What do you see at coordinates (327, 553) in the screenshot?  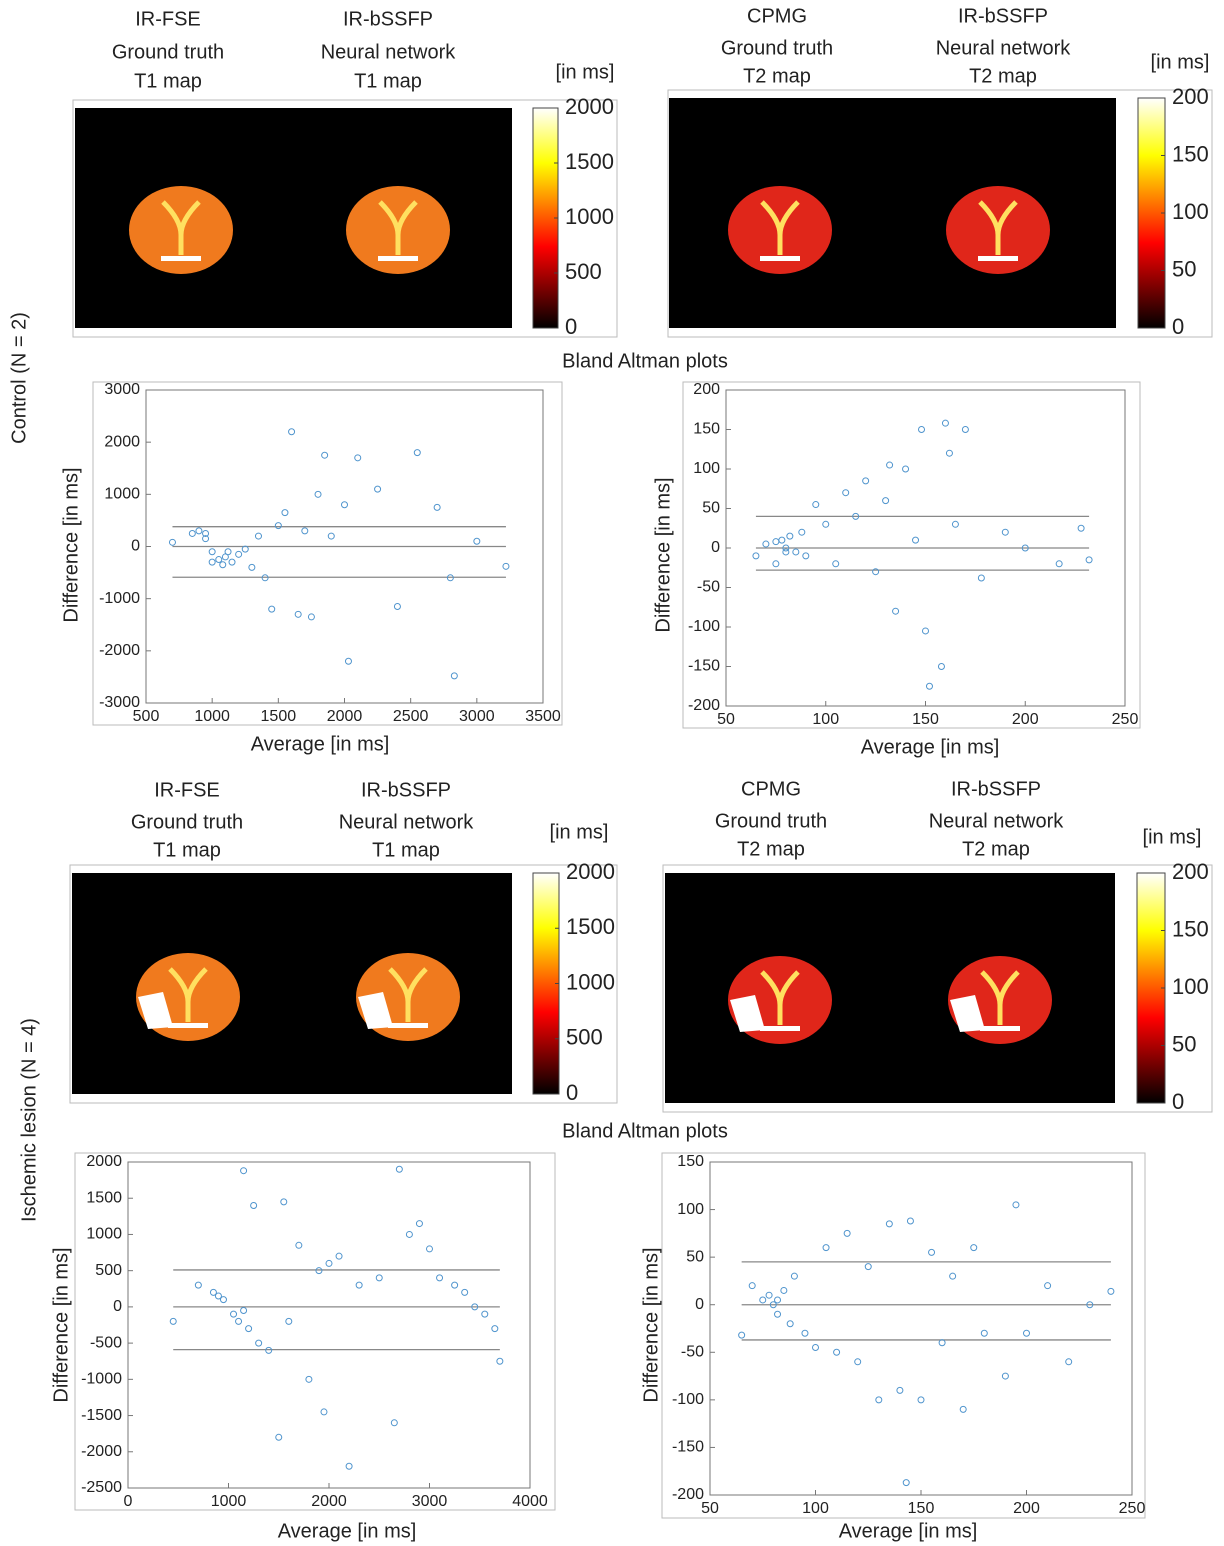 I see `chart-frame` at bounding box center [327, 553].